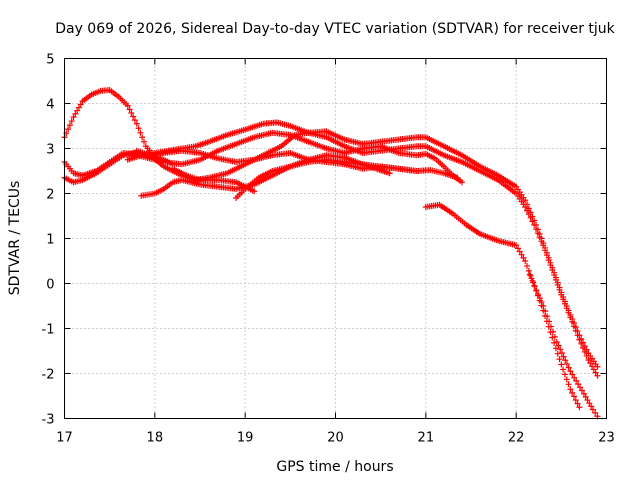 The width and height of the screenshot is (640, 480). I want to click on x-tick-label: 17, so click(64, 438).